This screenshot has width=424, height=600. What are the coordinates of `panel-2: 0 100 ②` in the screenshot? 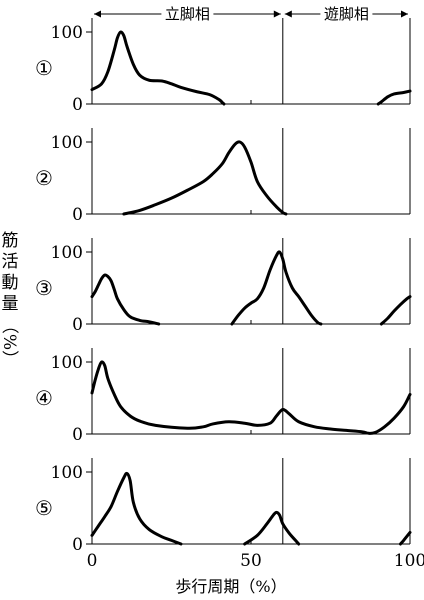 It's located at (223, 176).